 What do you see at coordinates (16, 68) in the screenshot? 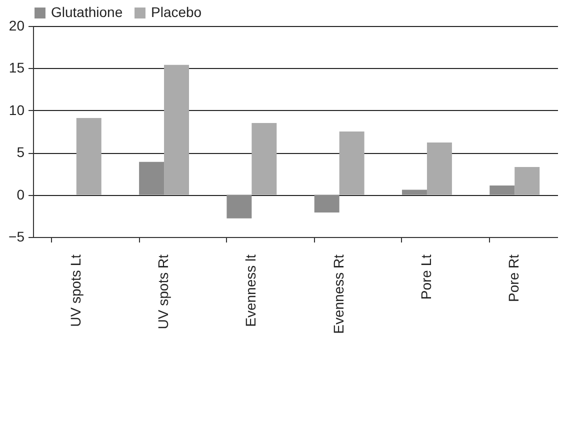
I see `y-tick-label: 15` at bounding box center [16, 68].